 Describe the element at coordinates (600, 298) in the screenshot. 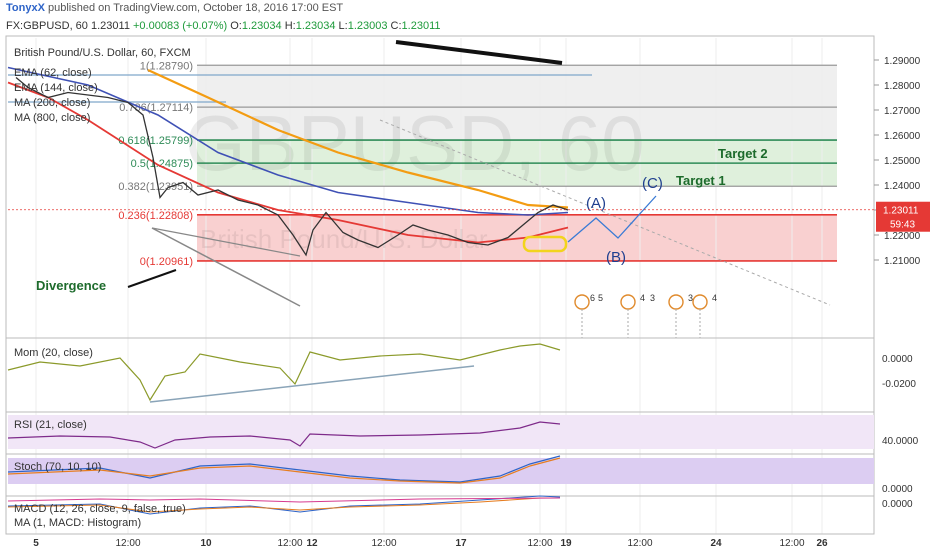

I see `event-flag-count-1: 5` at that location.